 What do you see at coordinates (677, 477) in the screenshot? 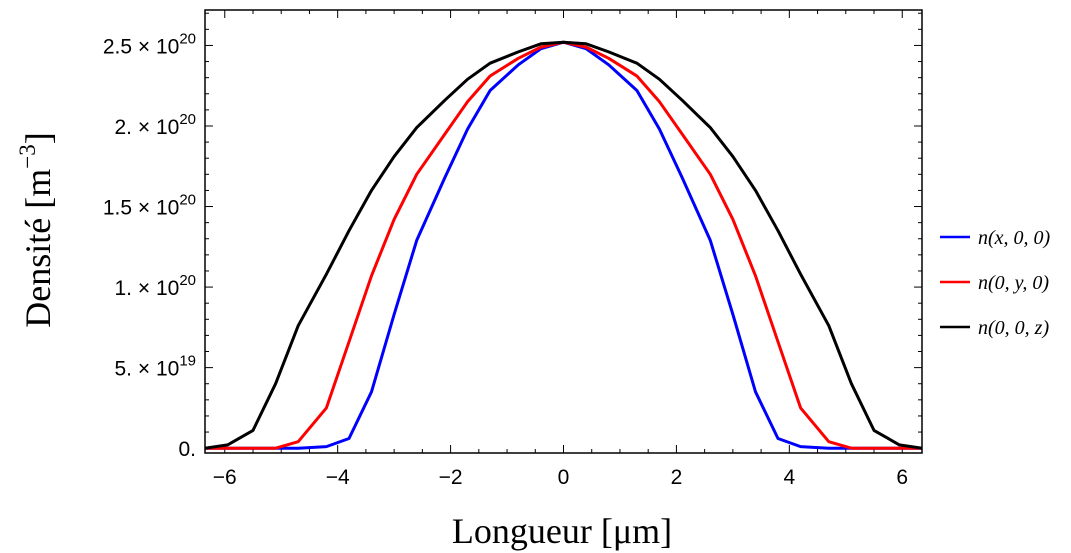
I see `x-tick-label: 2` at bounding box center [677, 477].